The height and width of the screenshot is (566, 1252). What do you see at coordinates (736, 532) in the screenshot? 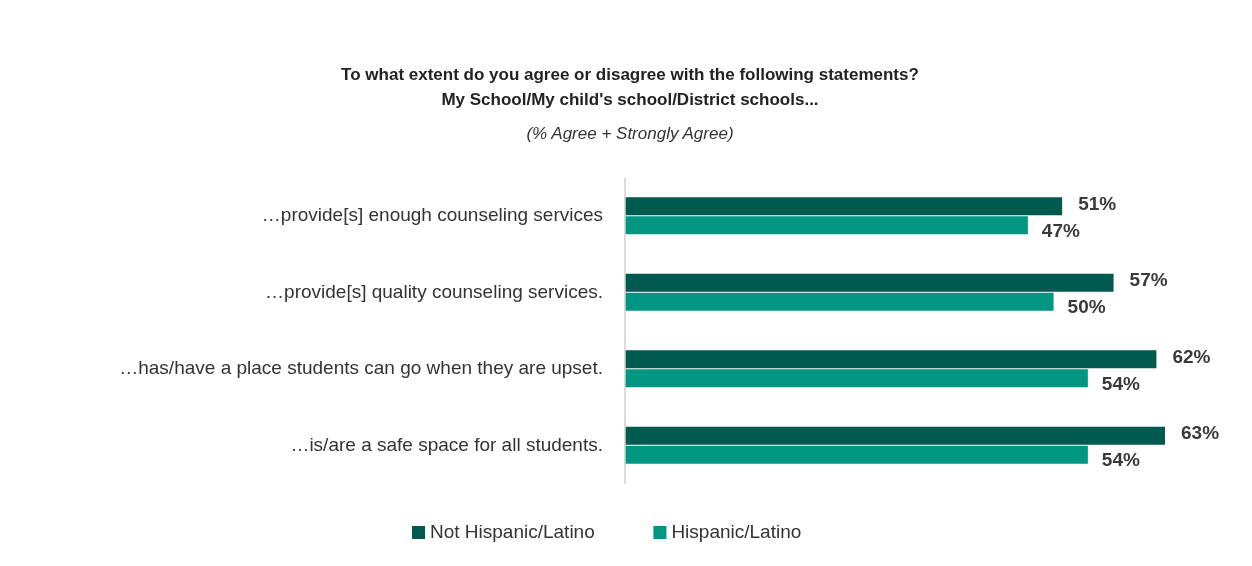
I see `legend-label: Hispanic/Latino` at bounding box center [736, 532].